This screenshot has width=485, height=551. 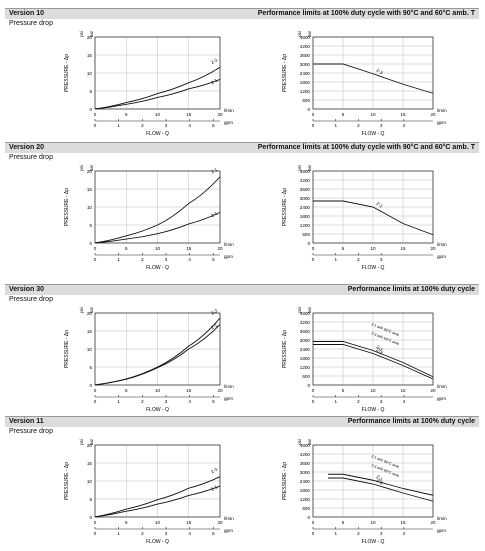 I want to click on y-tick-label: 600, so click(x=306, y=234).